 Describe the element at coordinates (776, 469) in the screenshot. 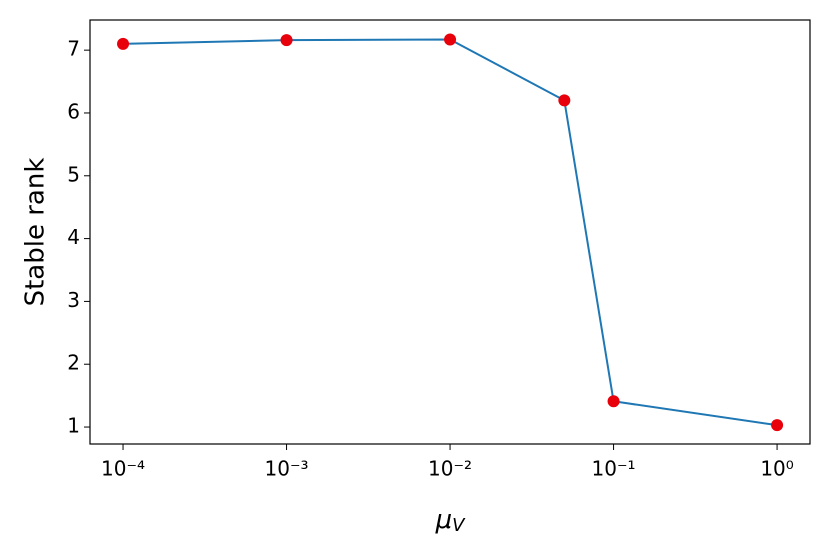

I see `x-tick-label: 10⁰` at that location.